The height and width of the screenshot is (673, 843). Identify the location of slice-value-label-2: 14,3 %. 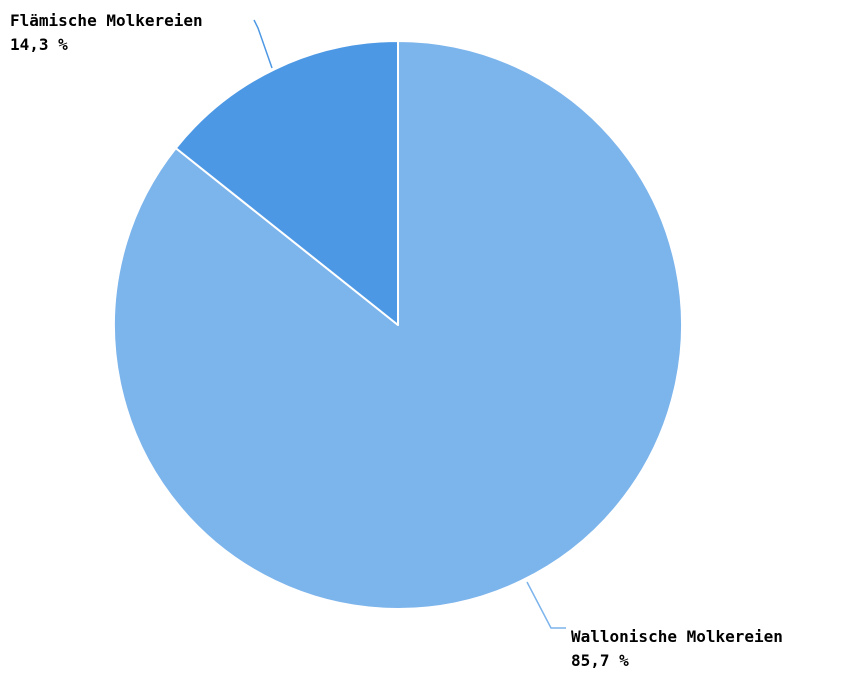
(39, 44).